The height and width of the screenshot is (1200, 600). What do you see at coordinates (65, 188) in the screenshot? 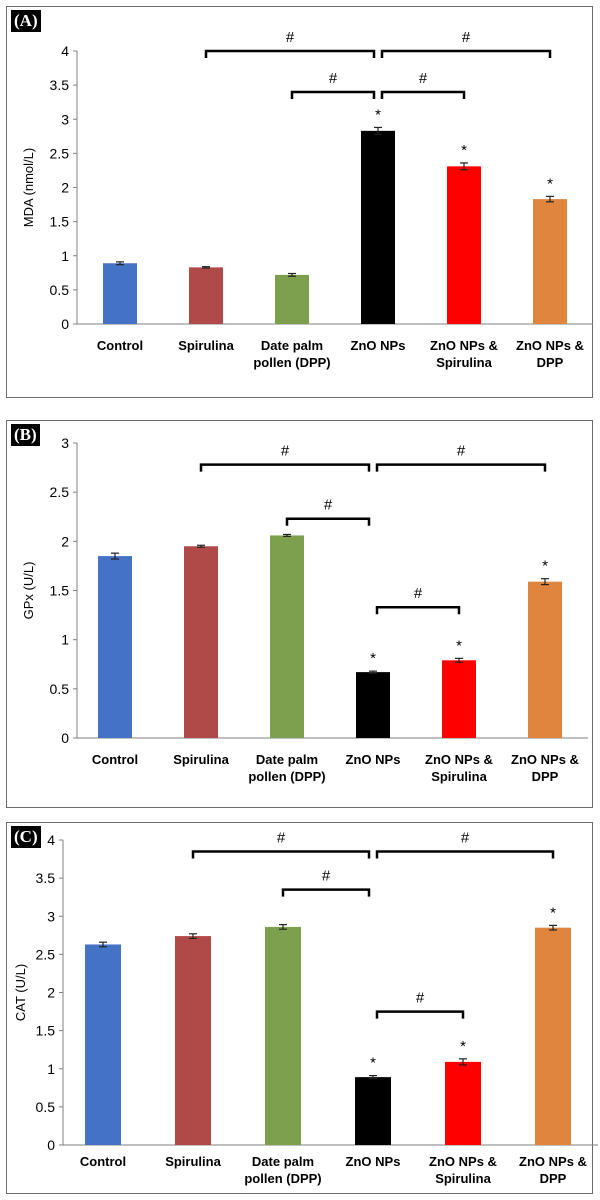
I see `y-tick-label: 2` at bounding box center [65, 188].